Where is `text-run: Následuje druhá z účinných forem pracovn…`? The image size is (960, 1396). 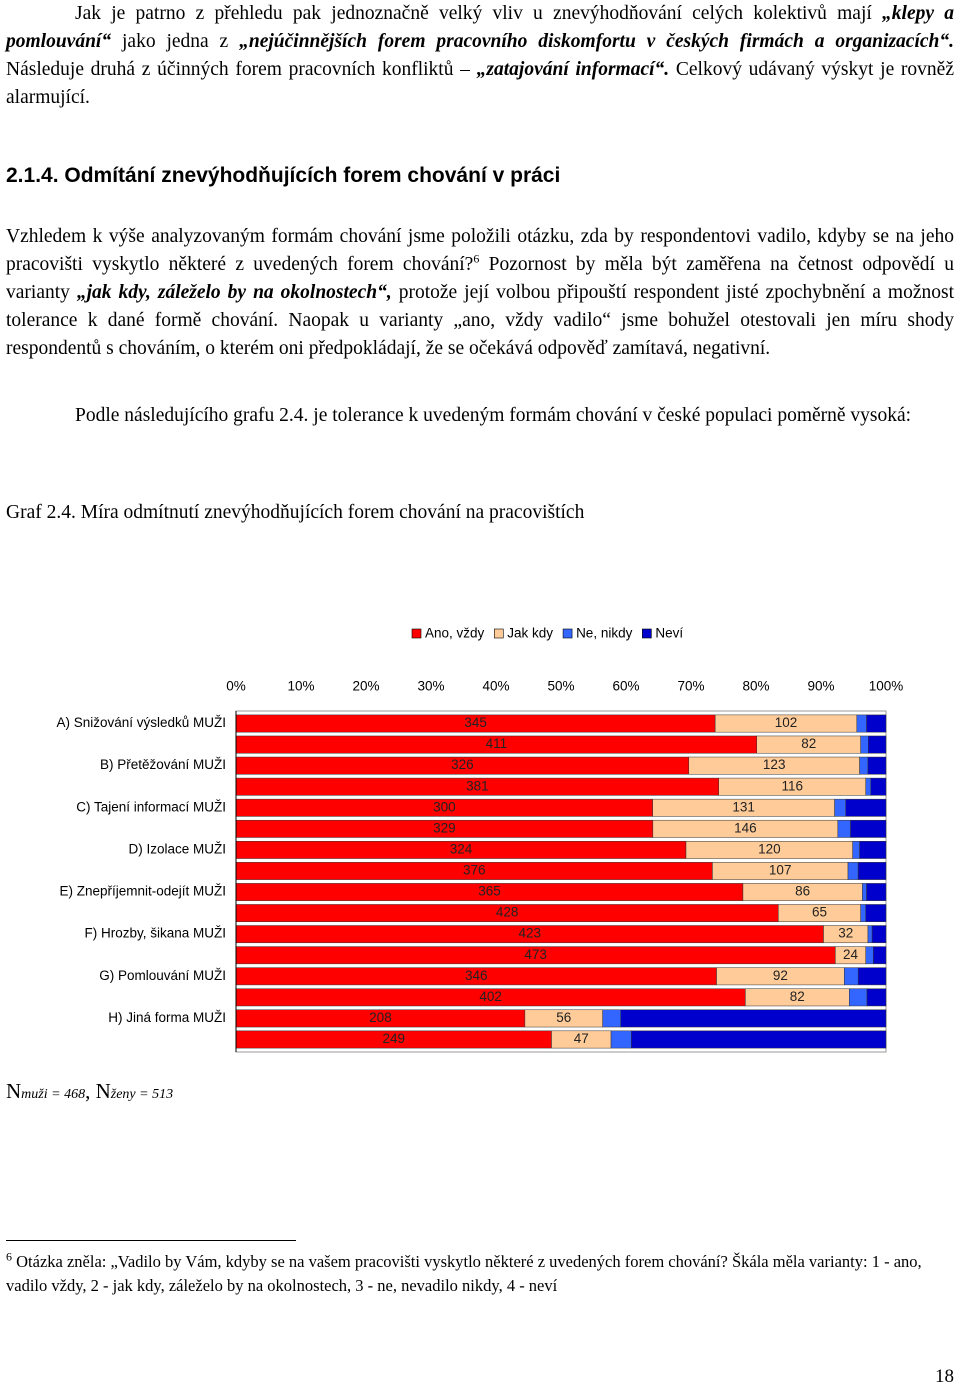
text-run: Následuje druhá z účinných forem pracovn… is located at coordinates (241, 69).